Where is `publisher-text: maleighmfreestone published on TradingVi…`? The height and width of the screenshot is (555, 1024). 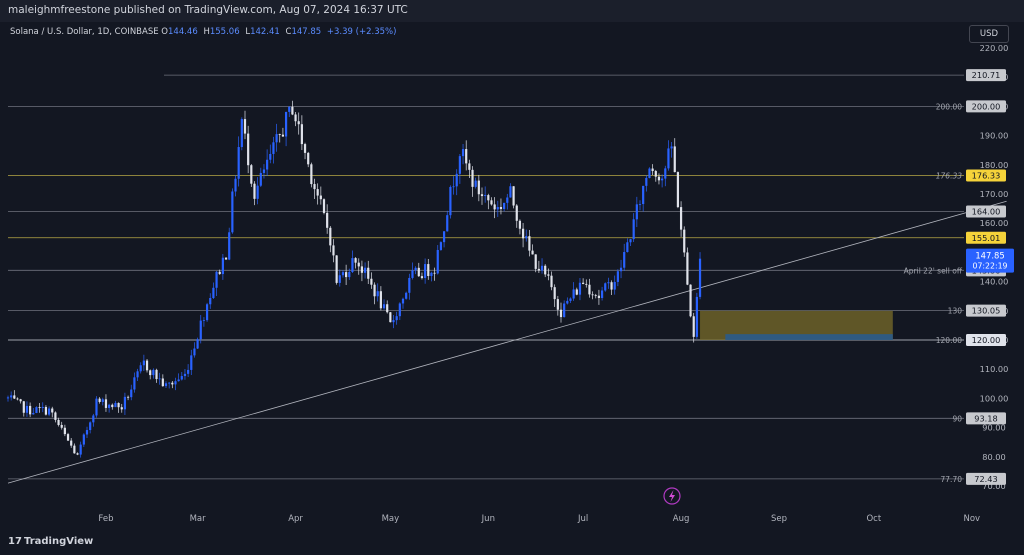
publisher-text: maleighmfreestone published on TradingVi… is located at coordinates (208, 10).